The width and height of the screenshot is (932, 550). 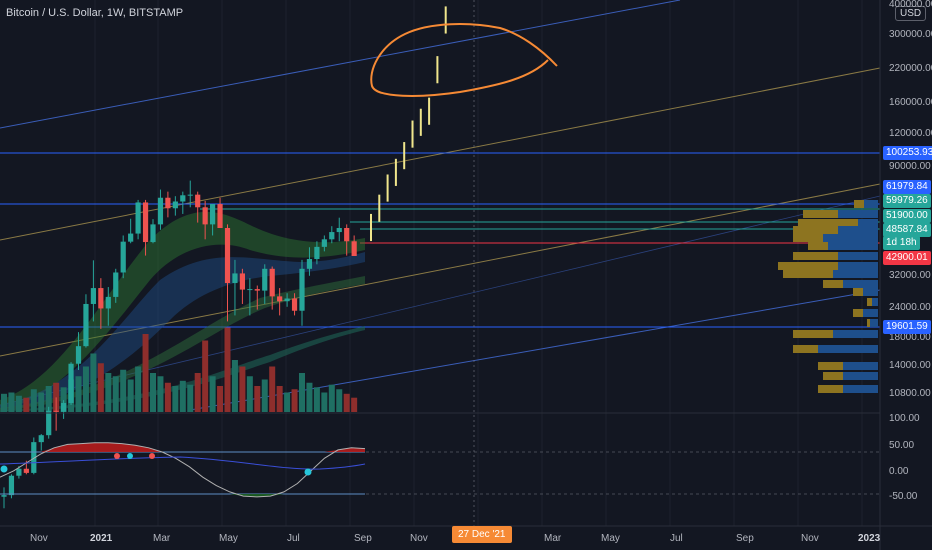 I want to click on price-tick-label: 10800.00, so click(x=910, y=393).